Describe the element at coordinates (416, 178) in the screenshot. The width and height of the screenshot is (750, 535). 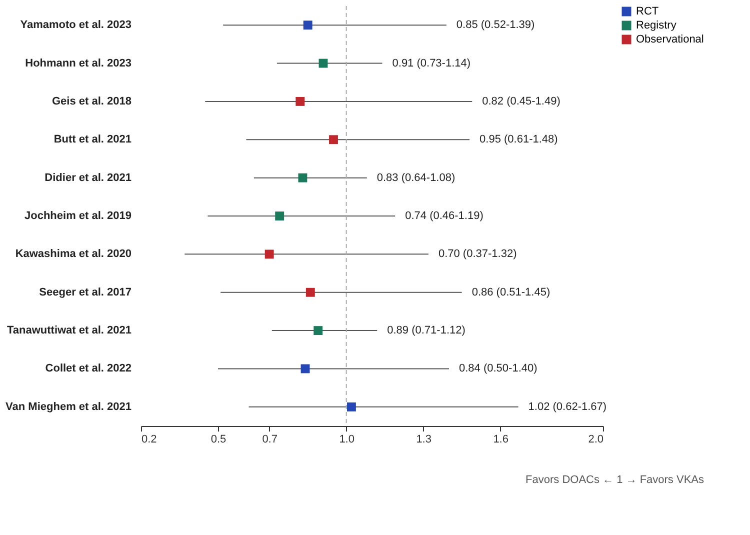
I see `annotation: 0.83 (0.64-1.08)` at that location.